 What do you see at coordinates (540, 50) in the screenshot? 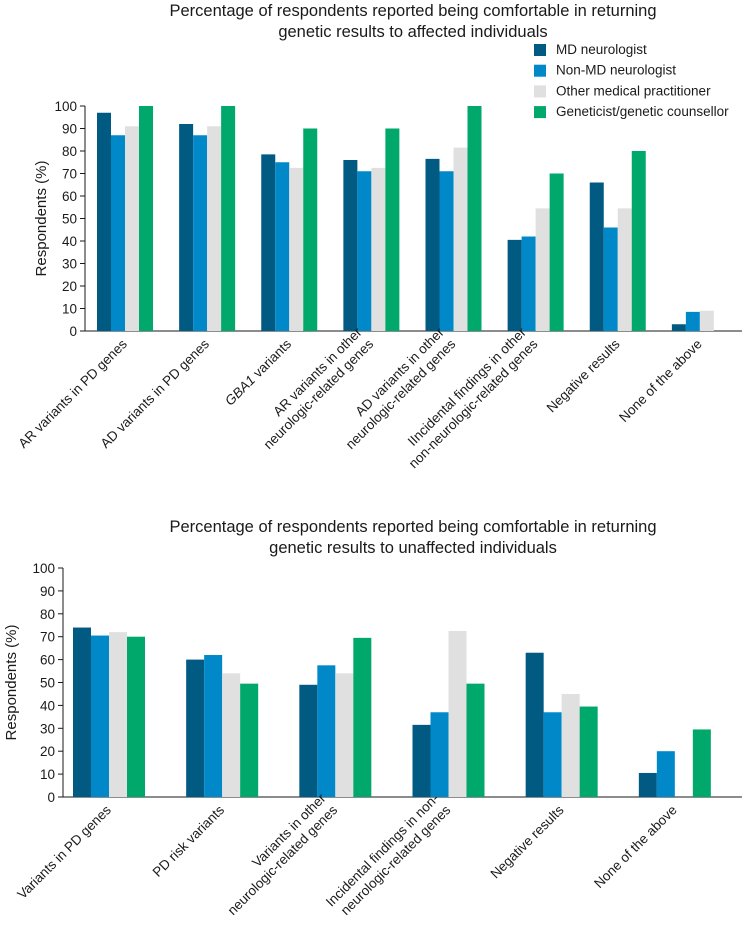
I see `legend-swatch-md-neurologist` at bounding box center [540, 50].